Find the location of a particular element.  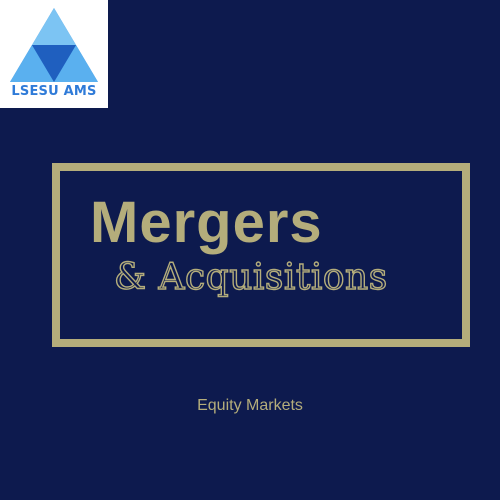

page-subtitle: & Acquisitions is located at coordinates (250, 277).